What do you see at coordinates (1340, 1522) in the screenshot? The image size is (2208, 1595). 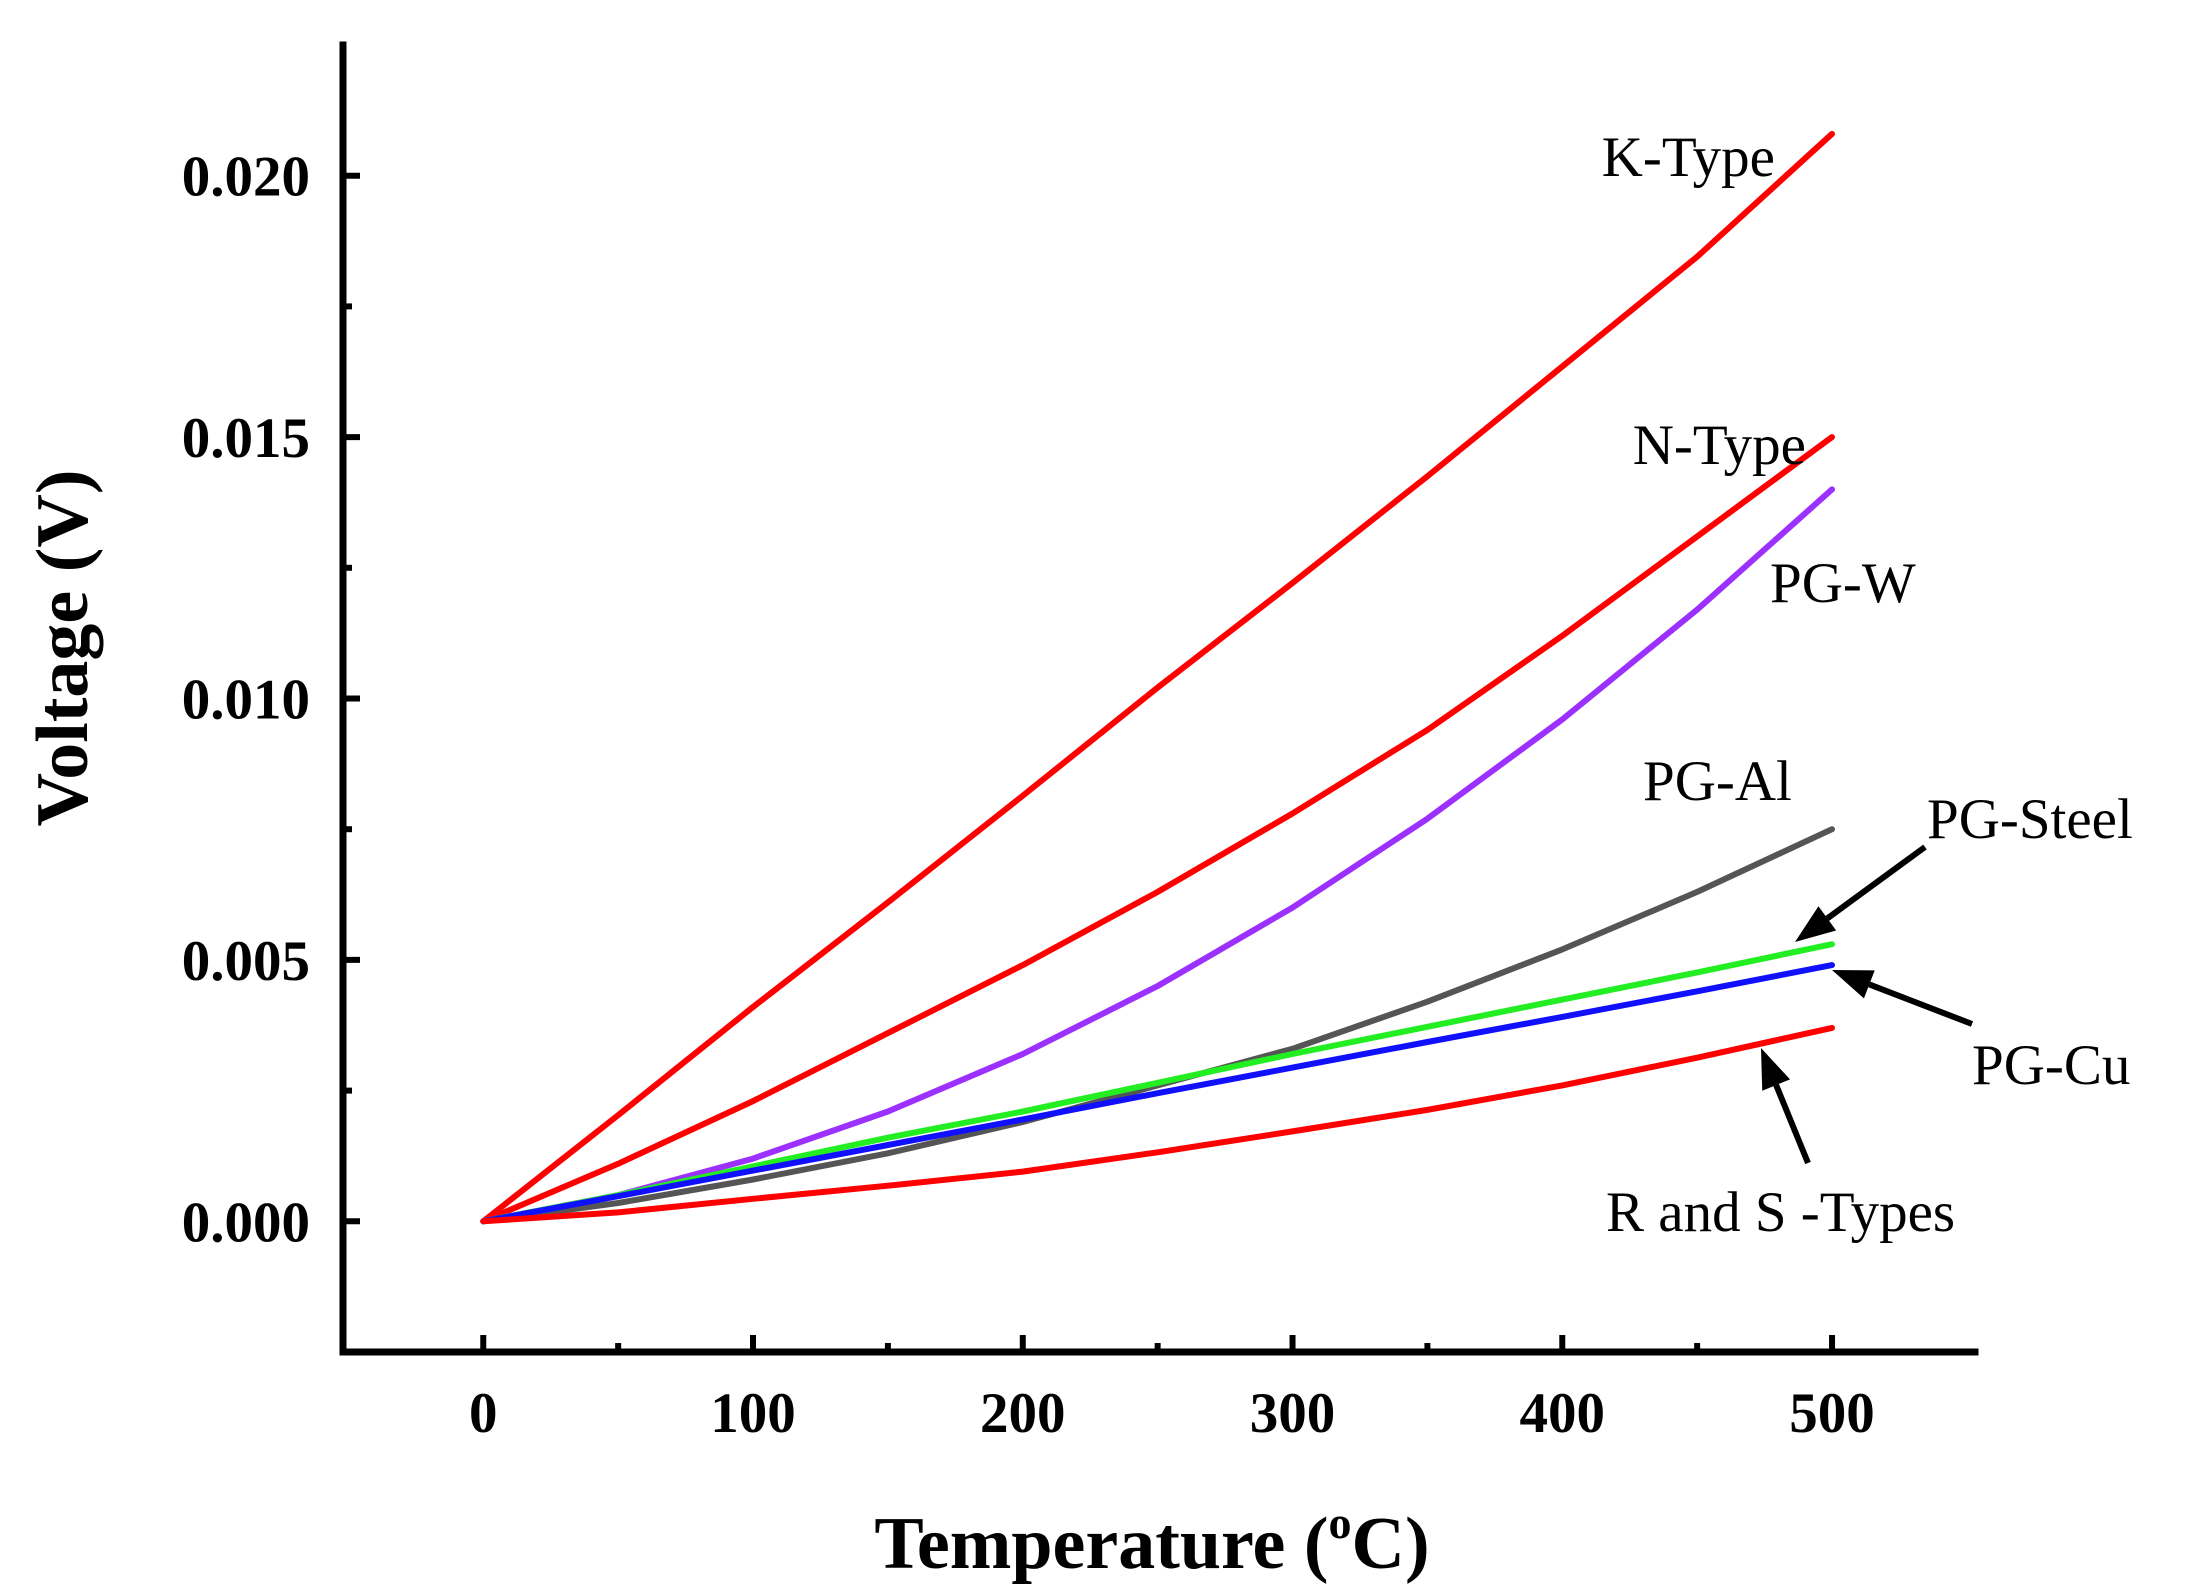 I see `x-axis-title-unit-sup: o` at bounding box center [1340, 1522].